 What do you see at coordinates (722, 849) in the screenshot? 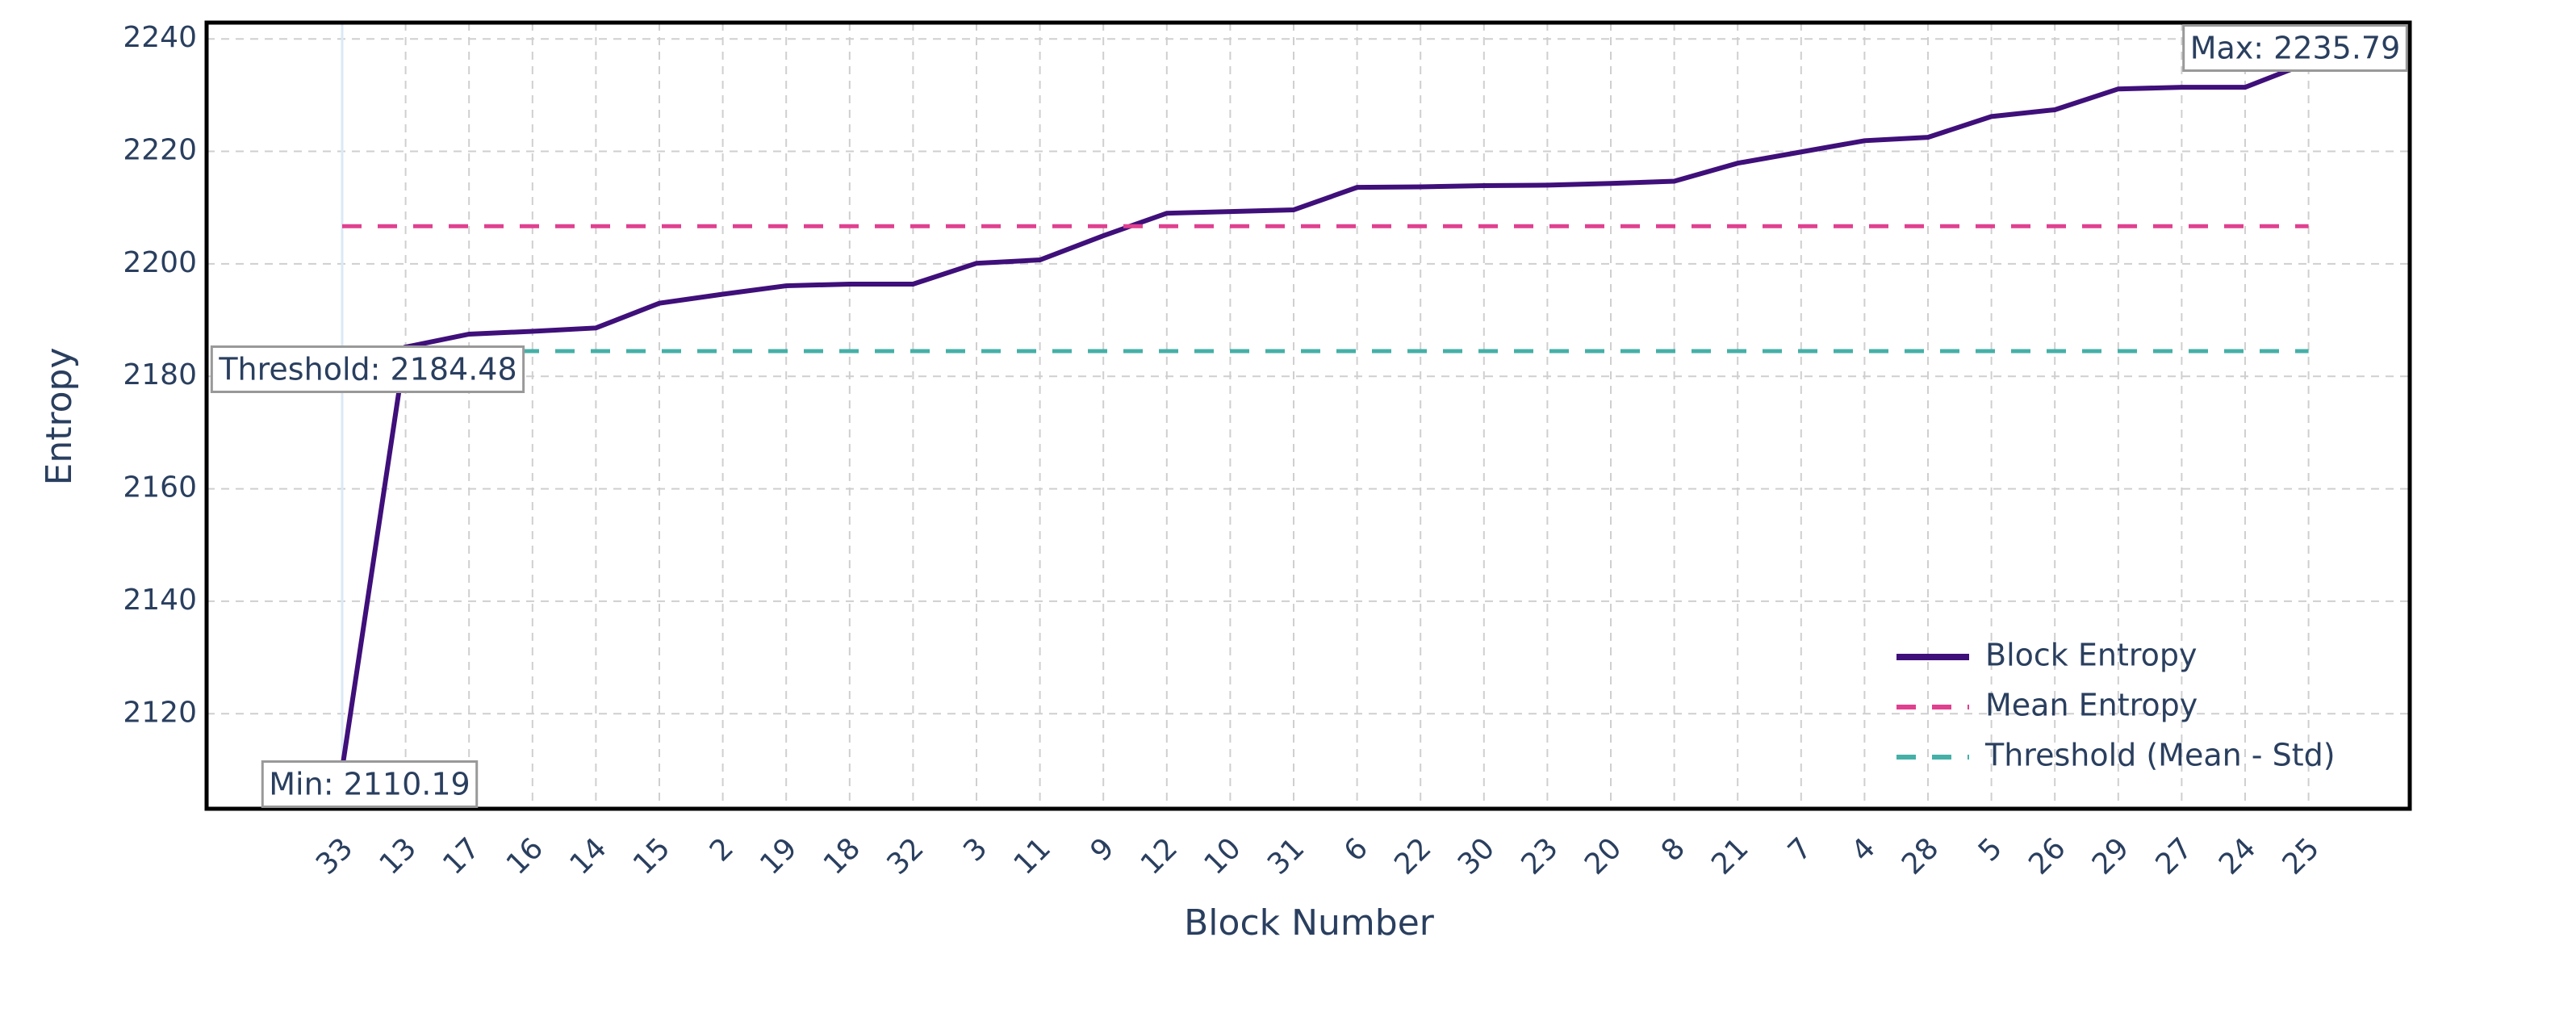
I see `x-tick-label: 2` at bounding box center [722, 849].